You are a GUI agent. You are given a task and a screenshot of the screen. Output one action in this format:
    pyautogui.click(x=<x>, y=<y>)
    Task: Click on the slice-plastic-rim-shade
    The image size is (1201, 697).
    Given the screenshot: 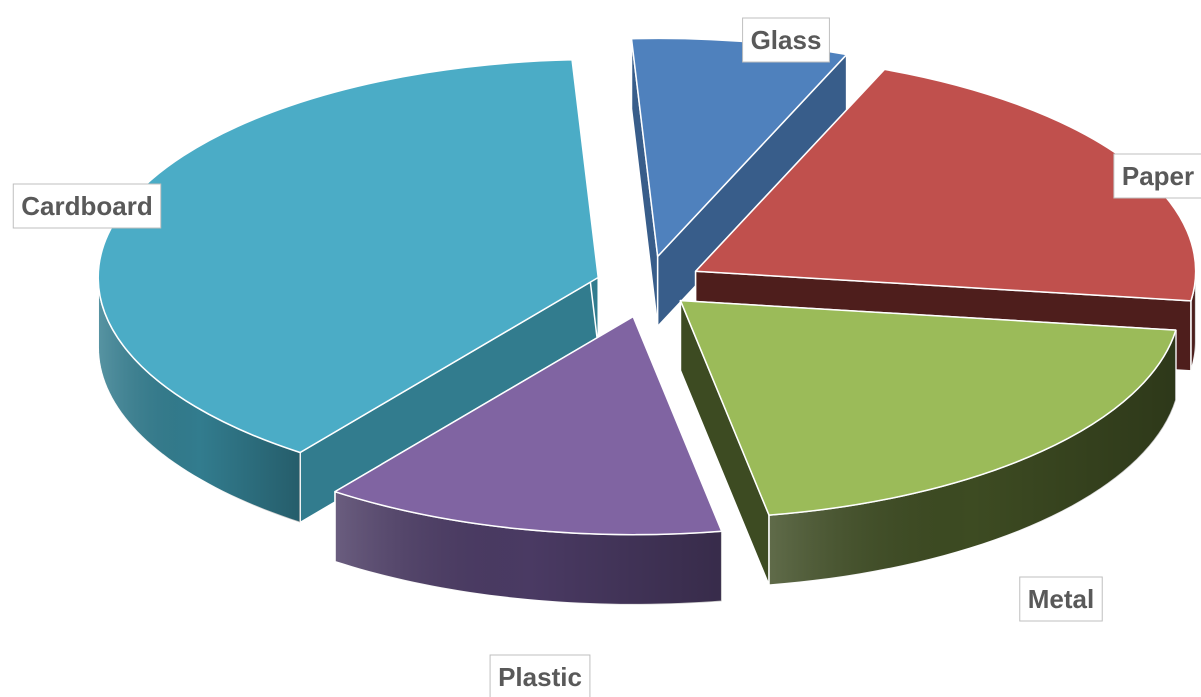 What is the action you would take?
    pyautogui.click(x=528, y=548)
    